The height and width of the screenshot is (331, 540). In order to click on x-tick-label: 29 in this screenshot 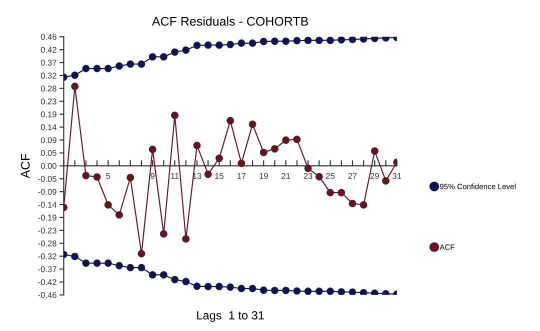, I will do `click(374, 175)`.